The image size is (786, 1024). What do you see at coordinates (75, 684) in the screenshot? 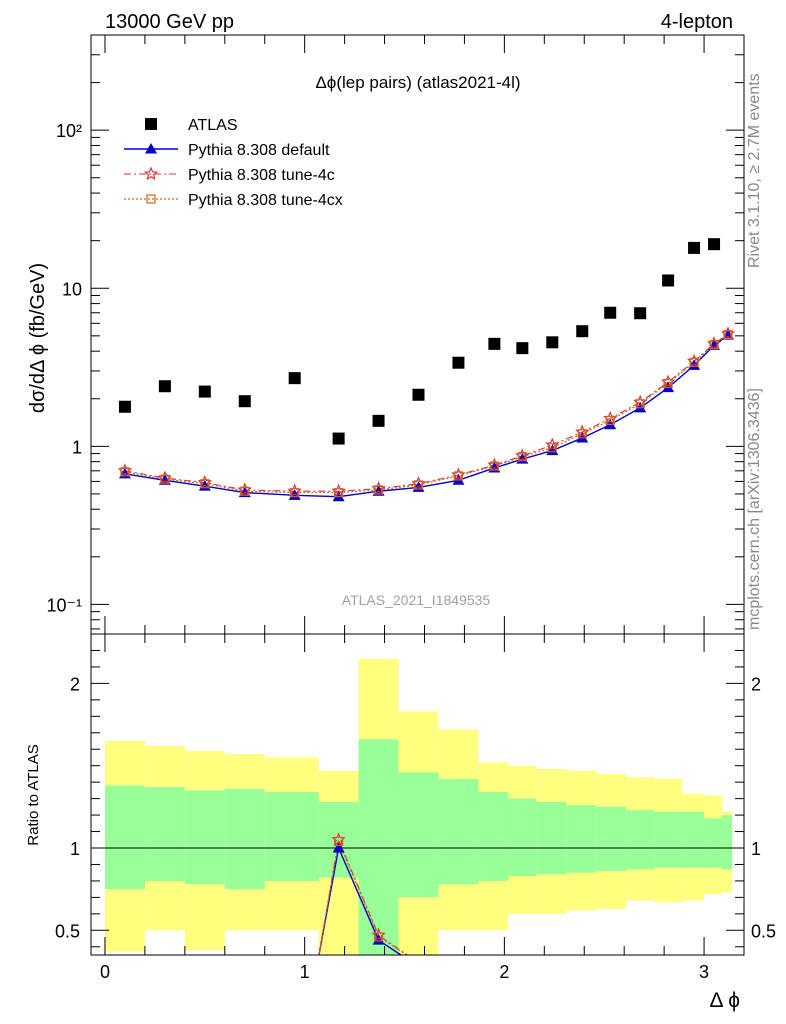
I see `ratio-y-tick-label: 2` at bounding box center [75, 684].